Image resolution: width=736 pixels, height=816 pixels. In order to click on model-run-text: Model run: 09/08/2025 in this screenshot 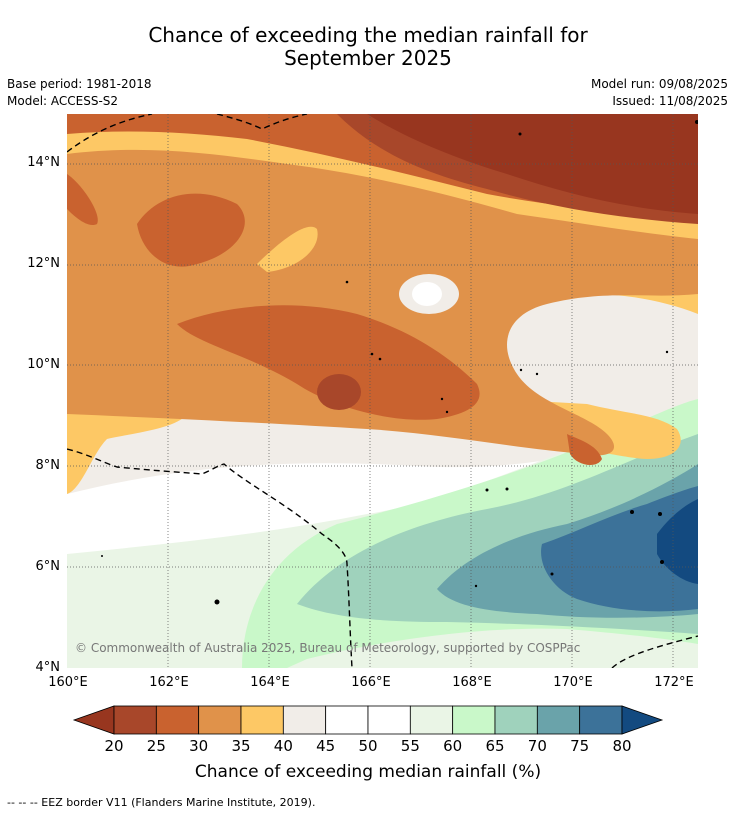, I will do `click(659, 84)`.